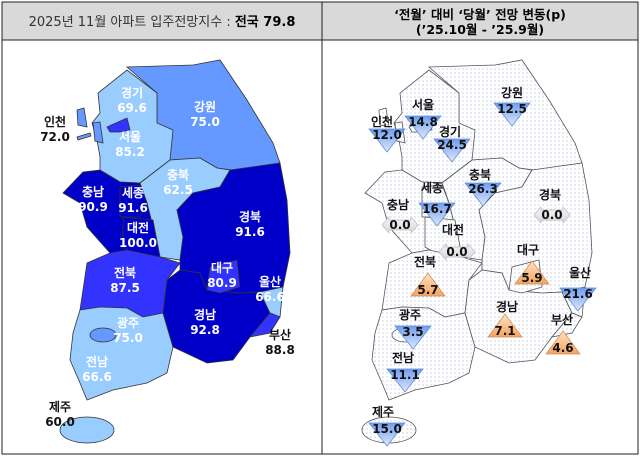 This screenshot has height=470, width=640. Describe the element at coordinates (387, 135) in the screenshot. I see `change-value: 12.0` at that location.